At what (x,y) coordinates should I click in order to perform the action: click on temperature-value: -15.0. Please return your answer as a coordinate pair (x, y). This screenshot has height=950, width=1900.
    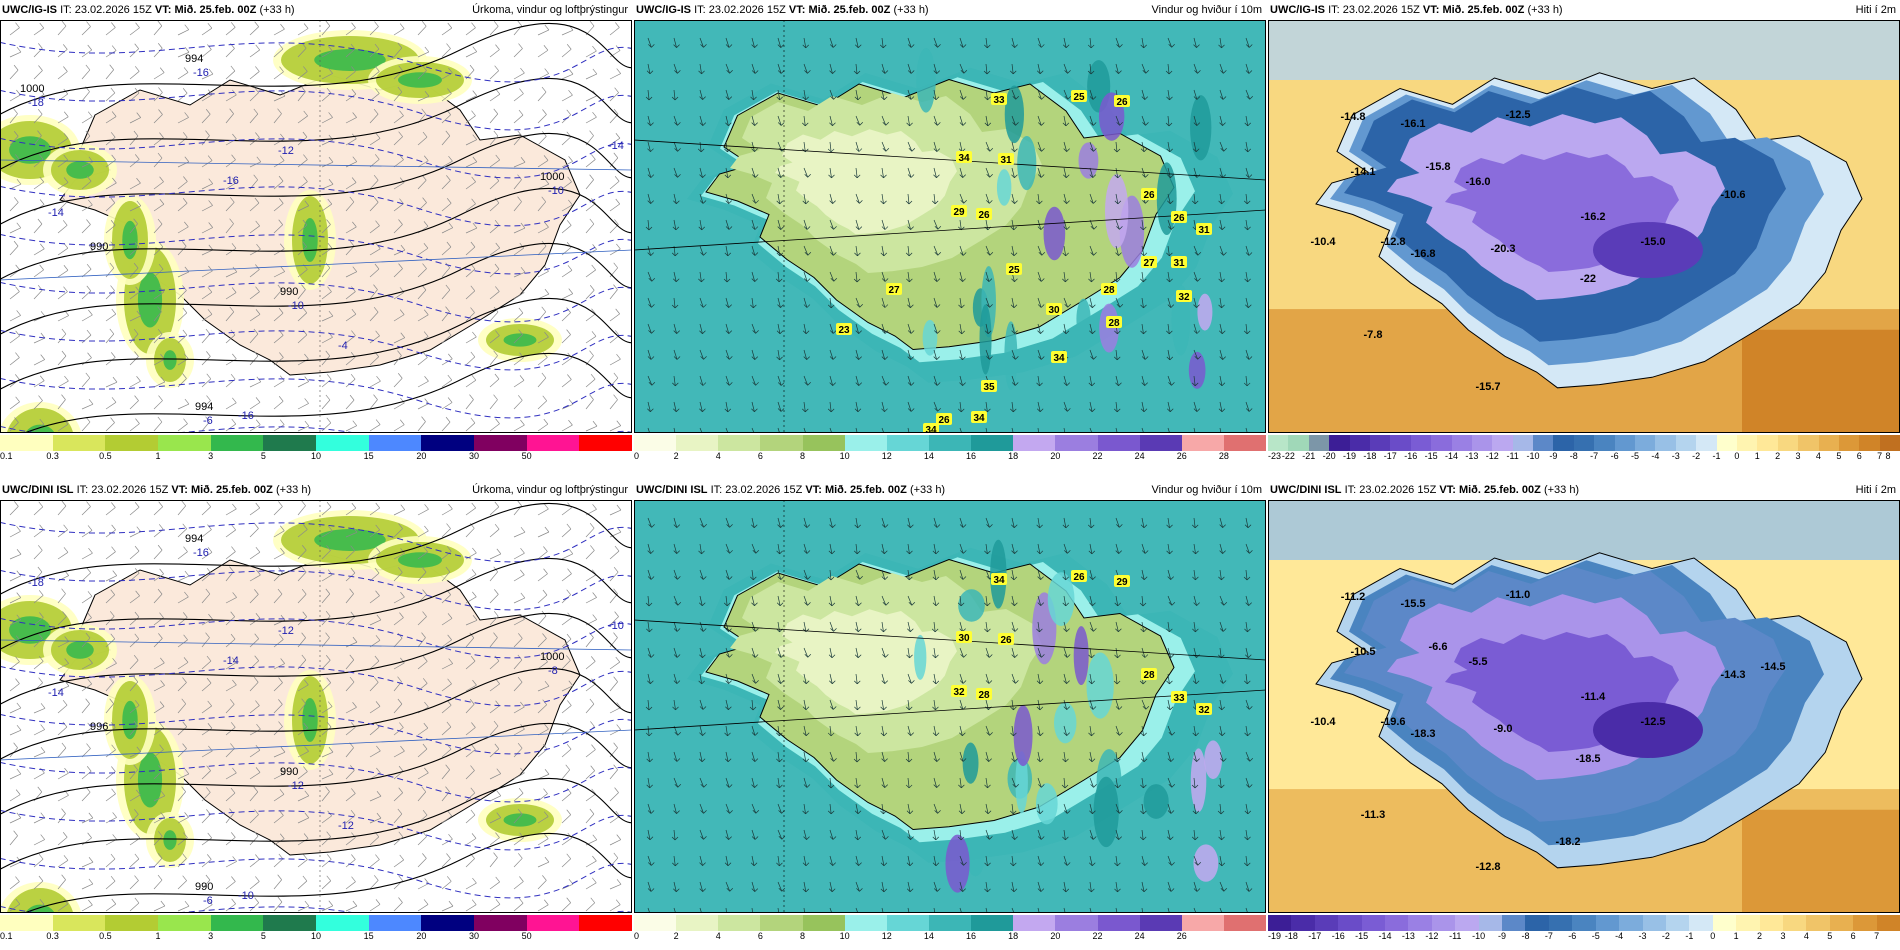
    Looking at the image, I should click on (1652, 242).